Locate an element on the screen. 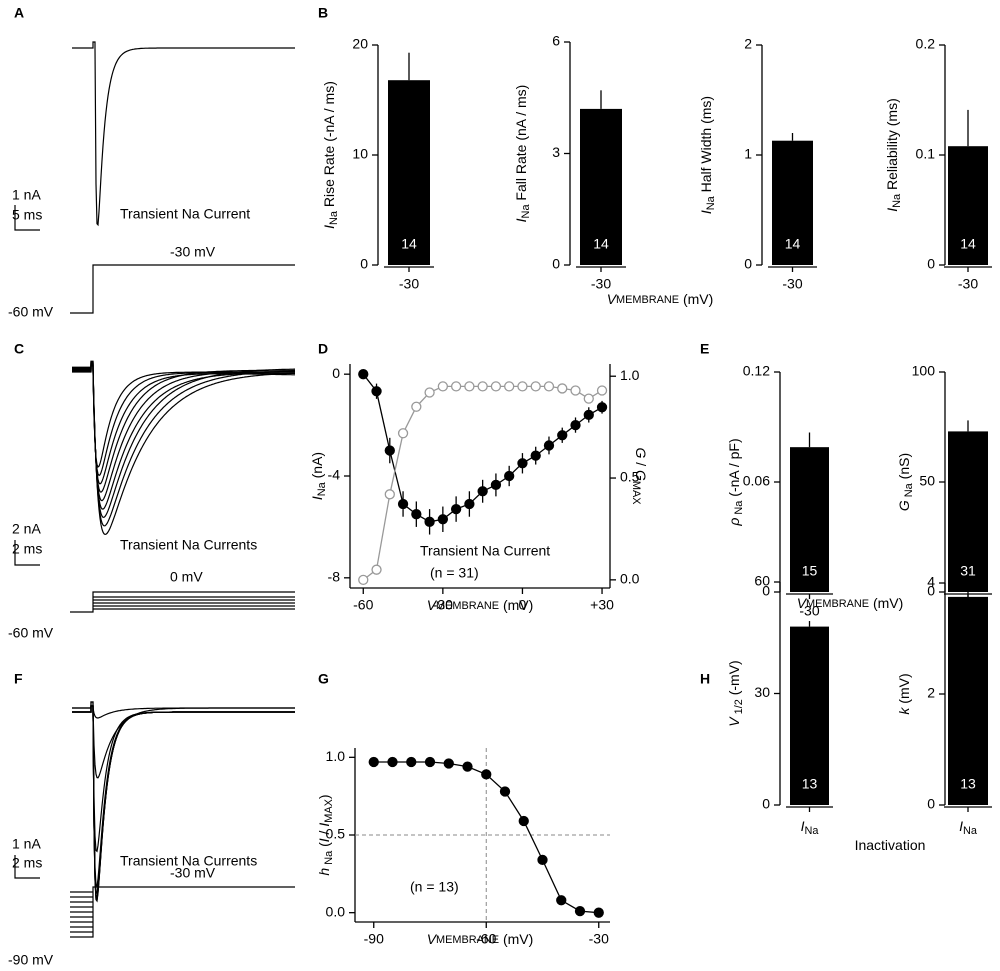 Image resolution: width=1000 pixels, height=971 pixels. x-tick-label: 0 is located at coordinates (523, 605).